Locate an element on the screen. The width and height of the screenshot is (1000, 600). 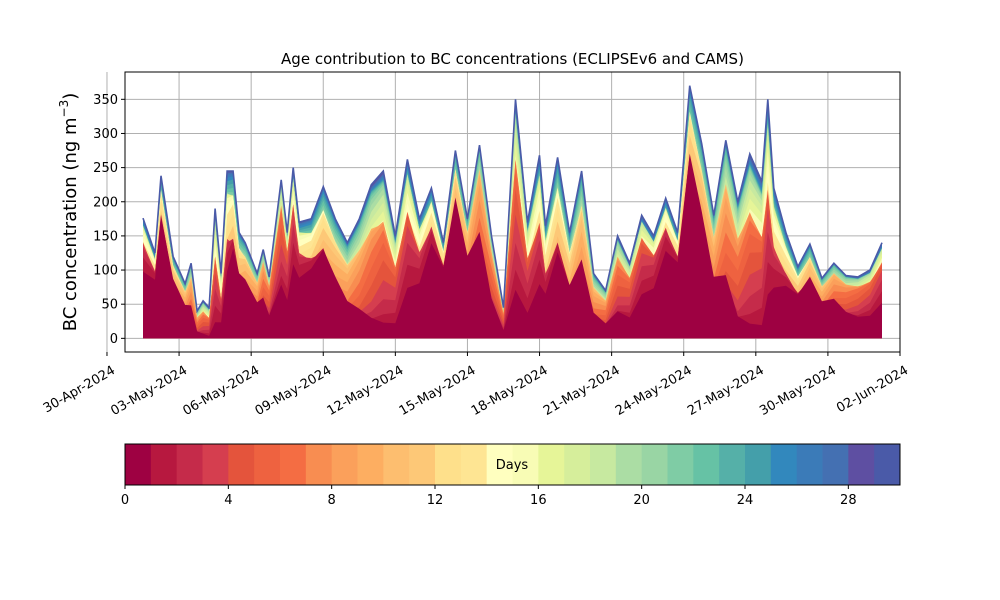
colorbar-tick-label: 8 is located at coordinates (332, 500).